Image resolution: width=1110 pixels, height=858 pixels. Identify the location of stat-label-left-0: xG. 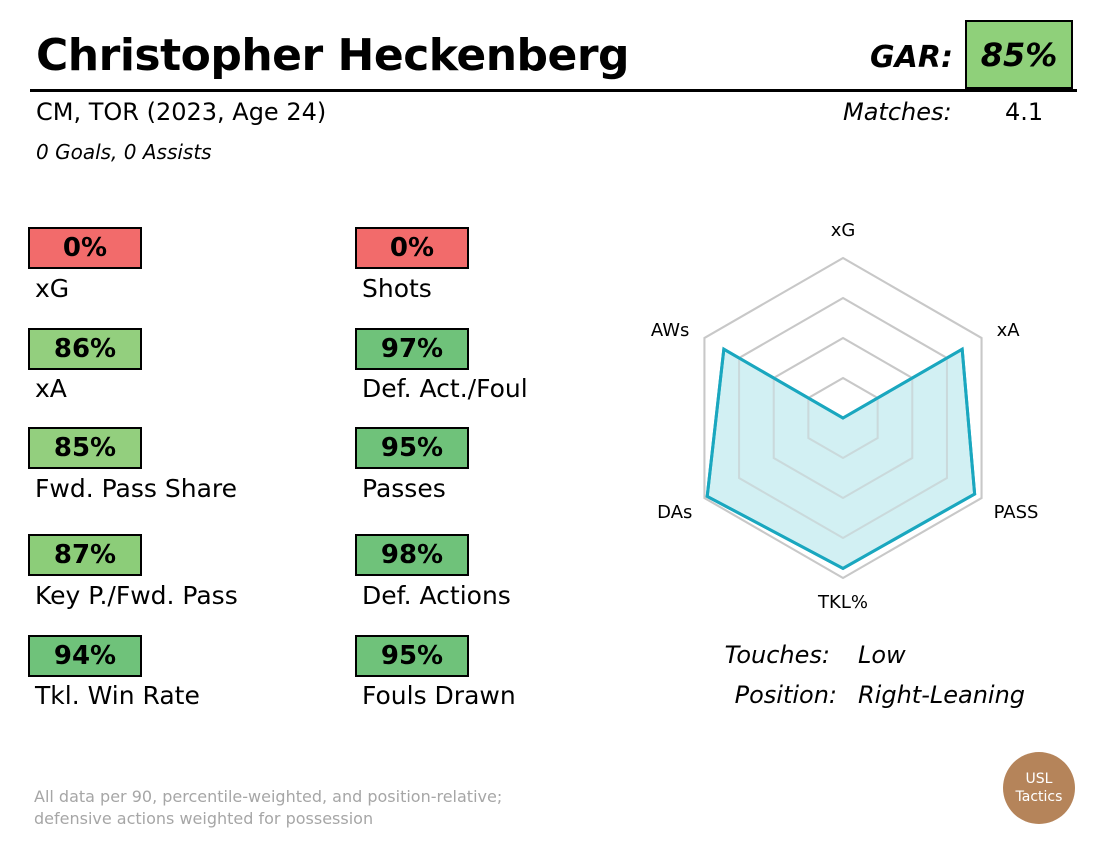
(52, 288).